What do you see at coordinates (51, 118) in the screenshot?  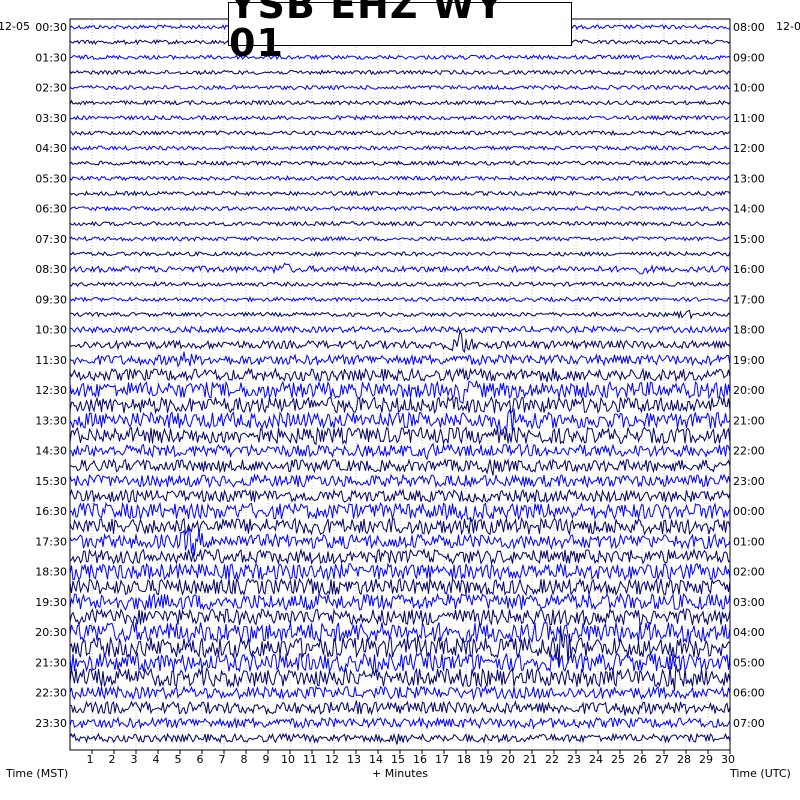 I see `left-time-label: 03:30` at bounding box center [51, 118].